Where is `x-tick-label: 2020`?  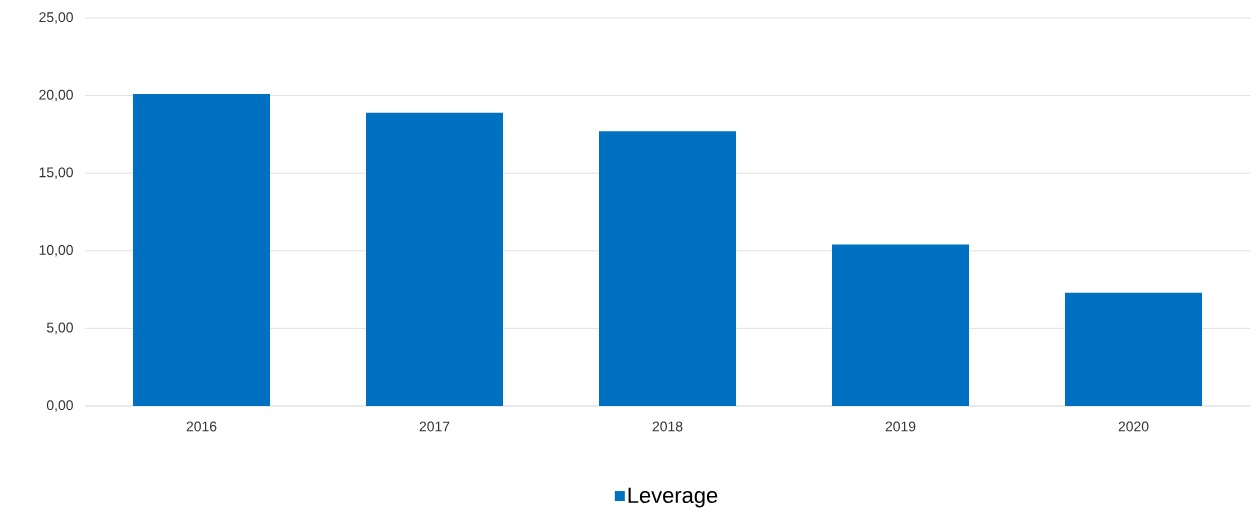 x-tick-label: 2020 is located at coordinates (1133, 426).